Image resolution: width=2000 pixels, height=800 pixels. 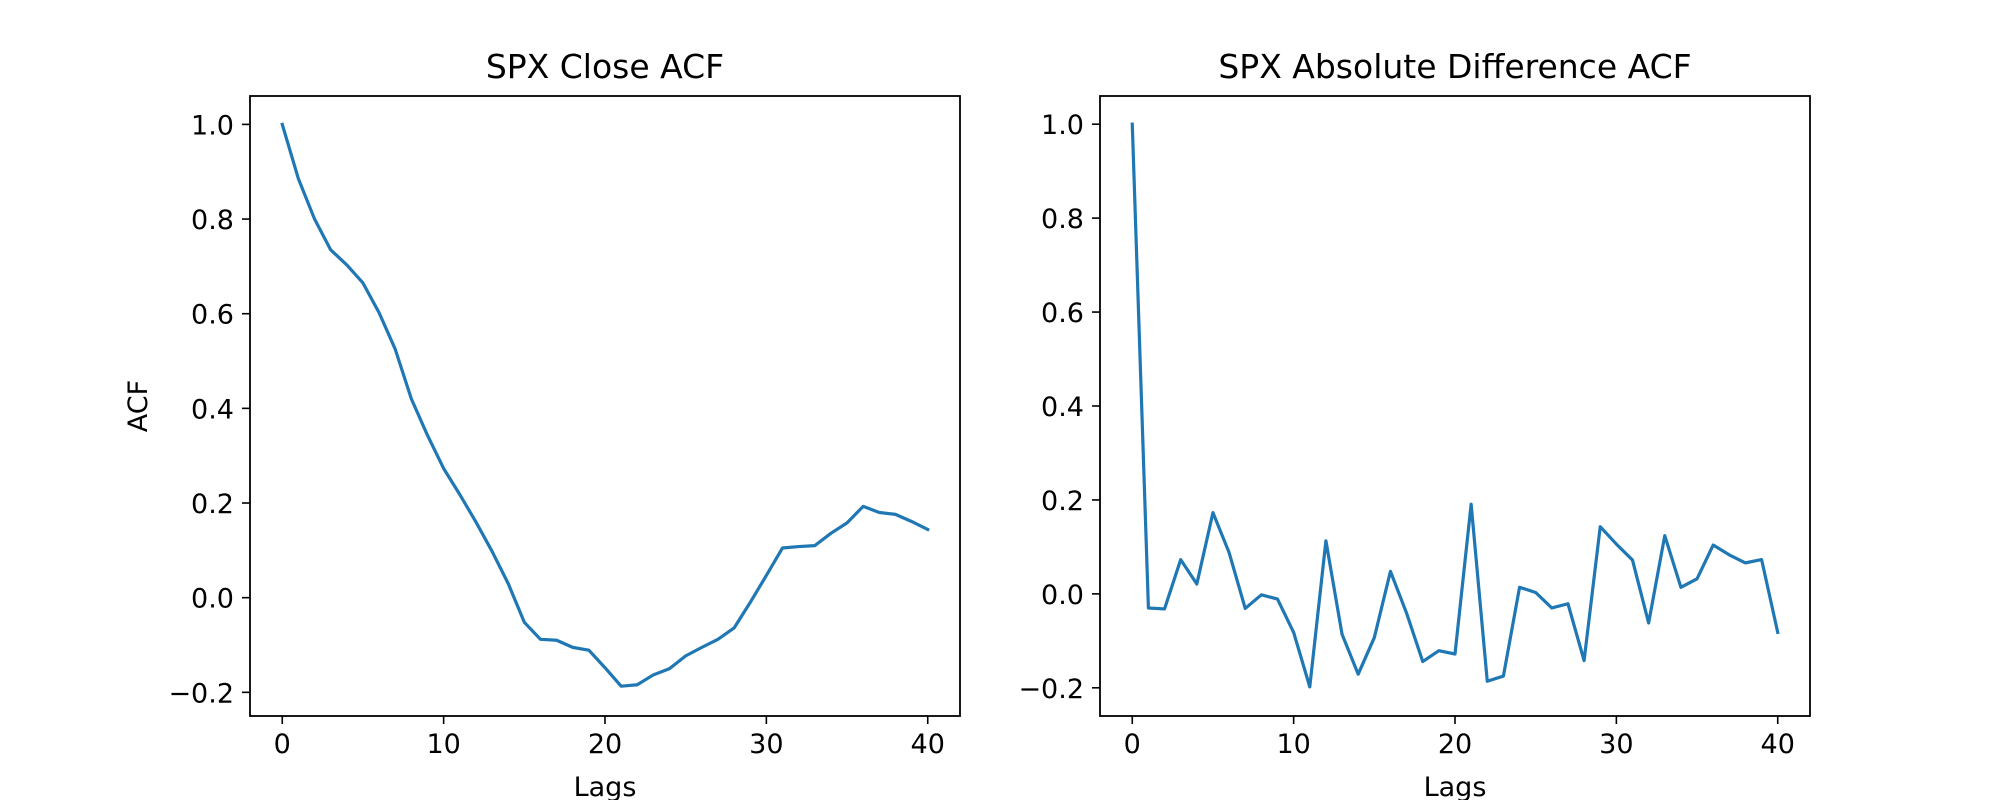 I want to click on chart-title: SPX Absolute Difference ACF, so click(x=1454, y=66).